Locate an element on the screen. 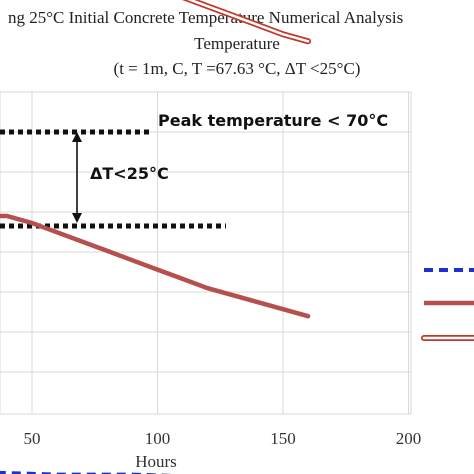 This screenshot has height=474, width=474. delta-annotation: ΔT<25°C is located at coordinates (129, 173).